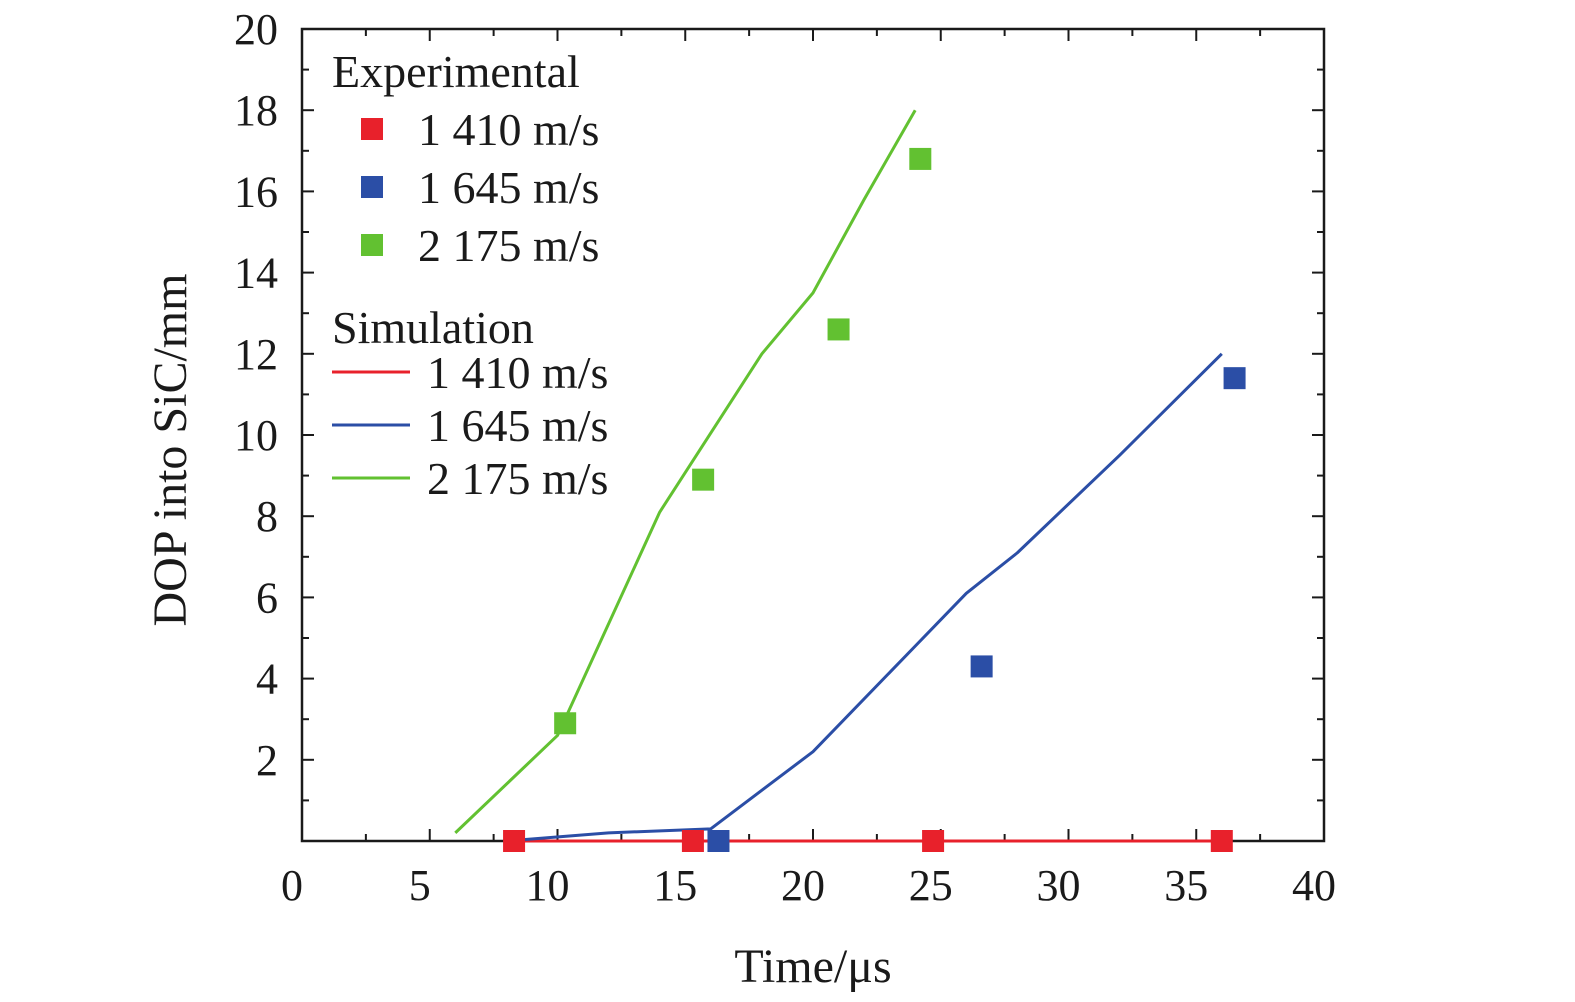  What do you see at coordinates (256, 273) in the screenshot?
I see `y-tick-label: 14` at bounding box center [256, 273].